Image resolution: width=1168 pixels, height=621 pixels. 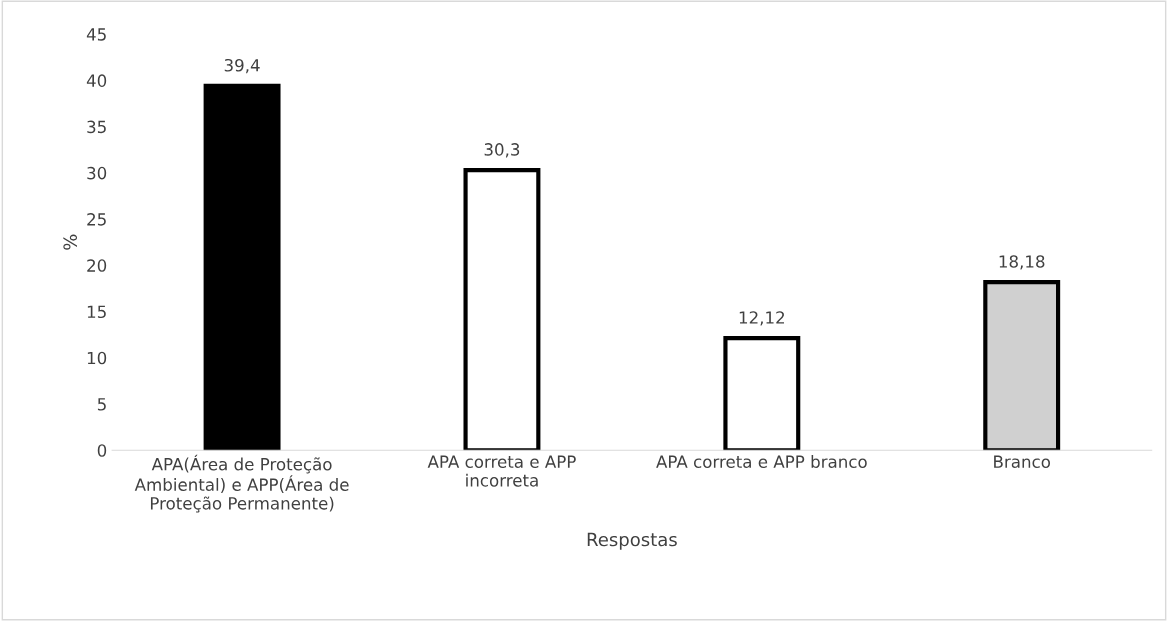 What do you see at coordinates (97, 358) in the screenshot?
I see `y-tick-label: 10` at bounding box center [97, 358].